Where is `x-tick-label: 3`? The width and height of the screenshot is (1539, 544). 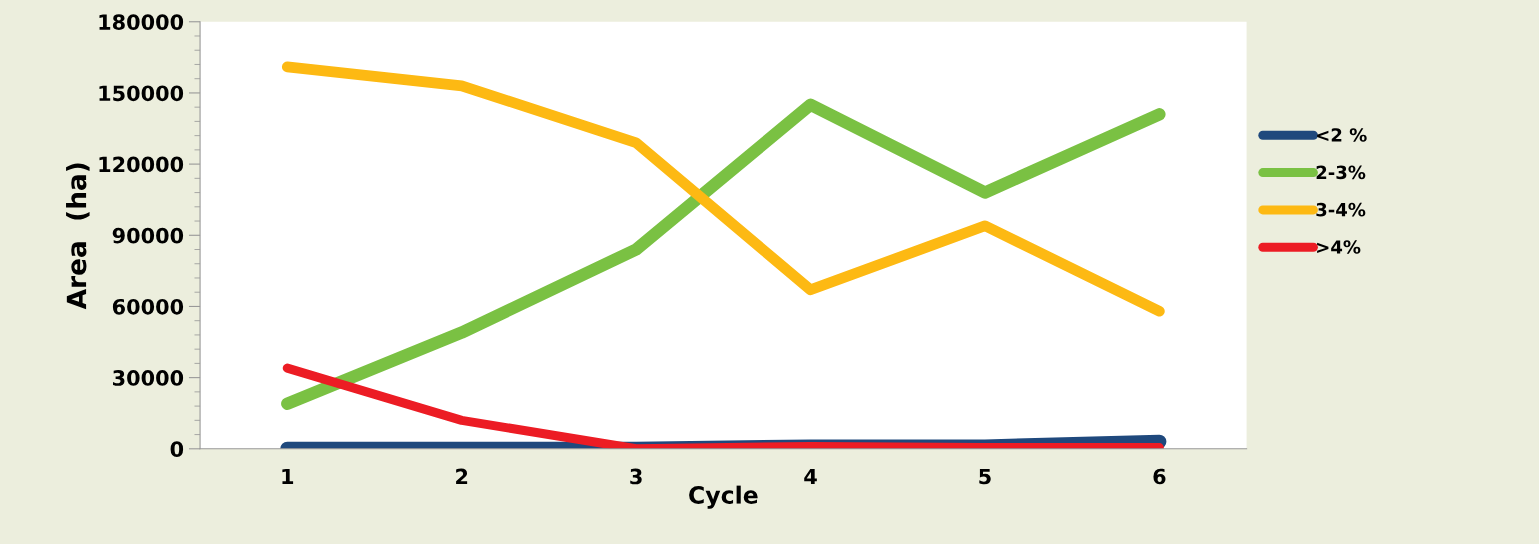
x-tick-label: 3 is located at coordinates (636, 476).